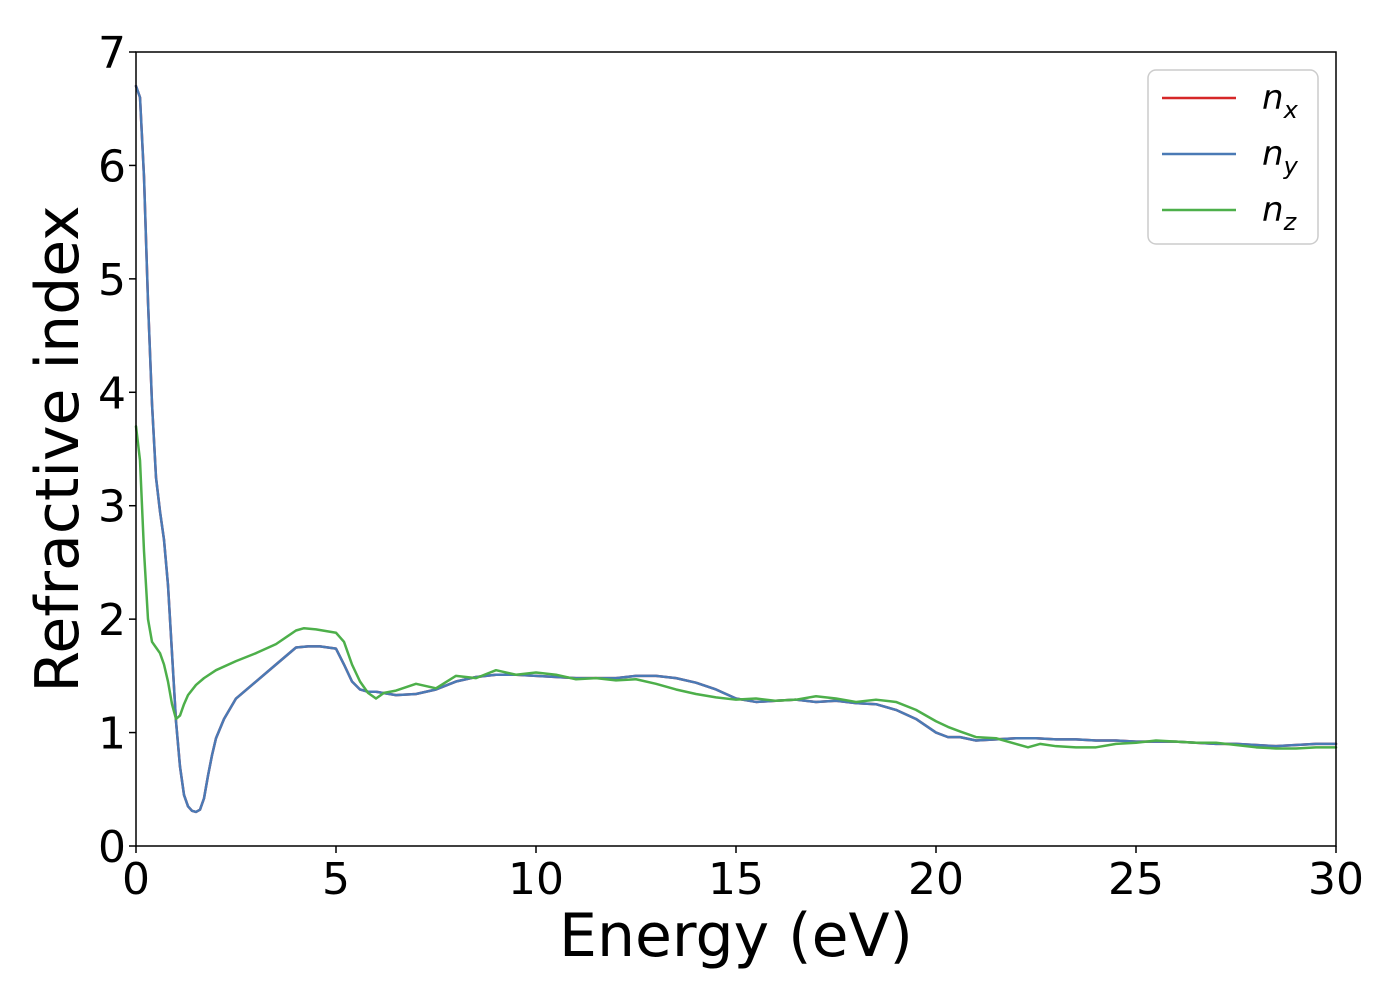 This screenshot has width=1400, height=1000. What do you see at coordinates (336, 879) in the screenshot?
I see `x-tick-label: 5` at bounding box center [336, 879].